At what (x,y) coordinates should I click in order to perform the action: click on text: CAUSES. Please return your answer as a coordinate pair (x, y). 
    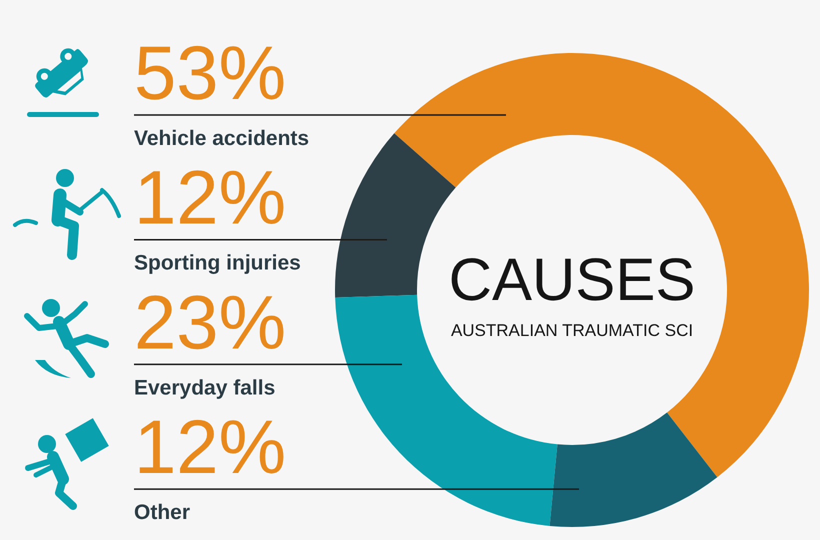
    Looking at the image, I should click on (572, 279).